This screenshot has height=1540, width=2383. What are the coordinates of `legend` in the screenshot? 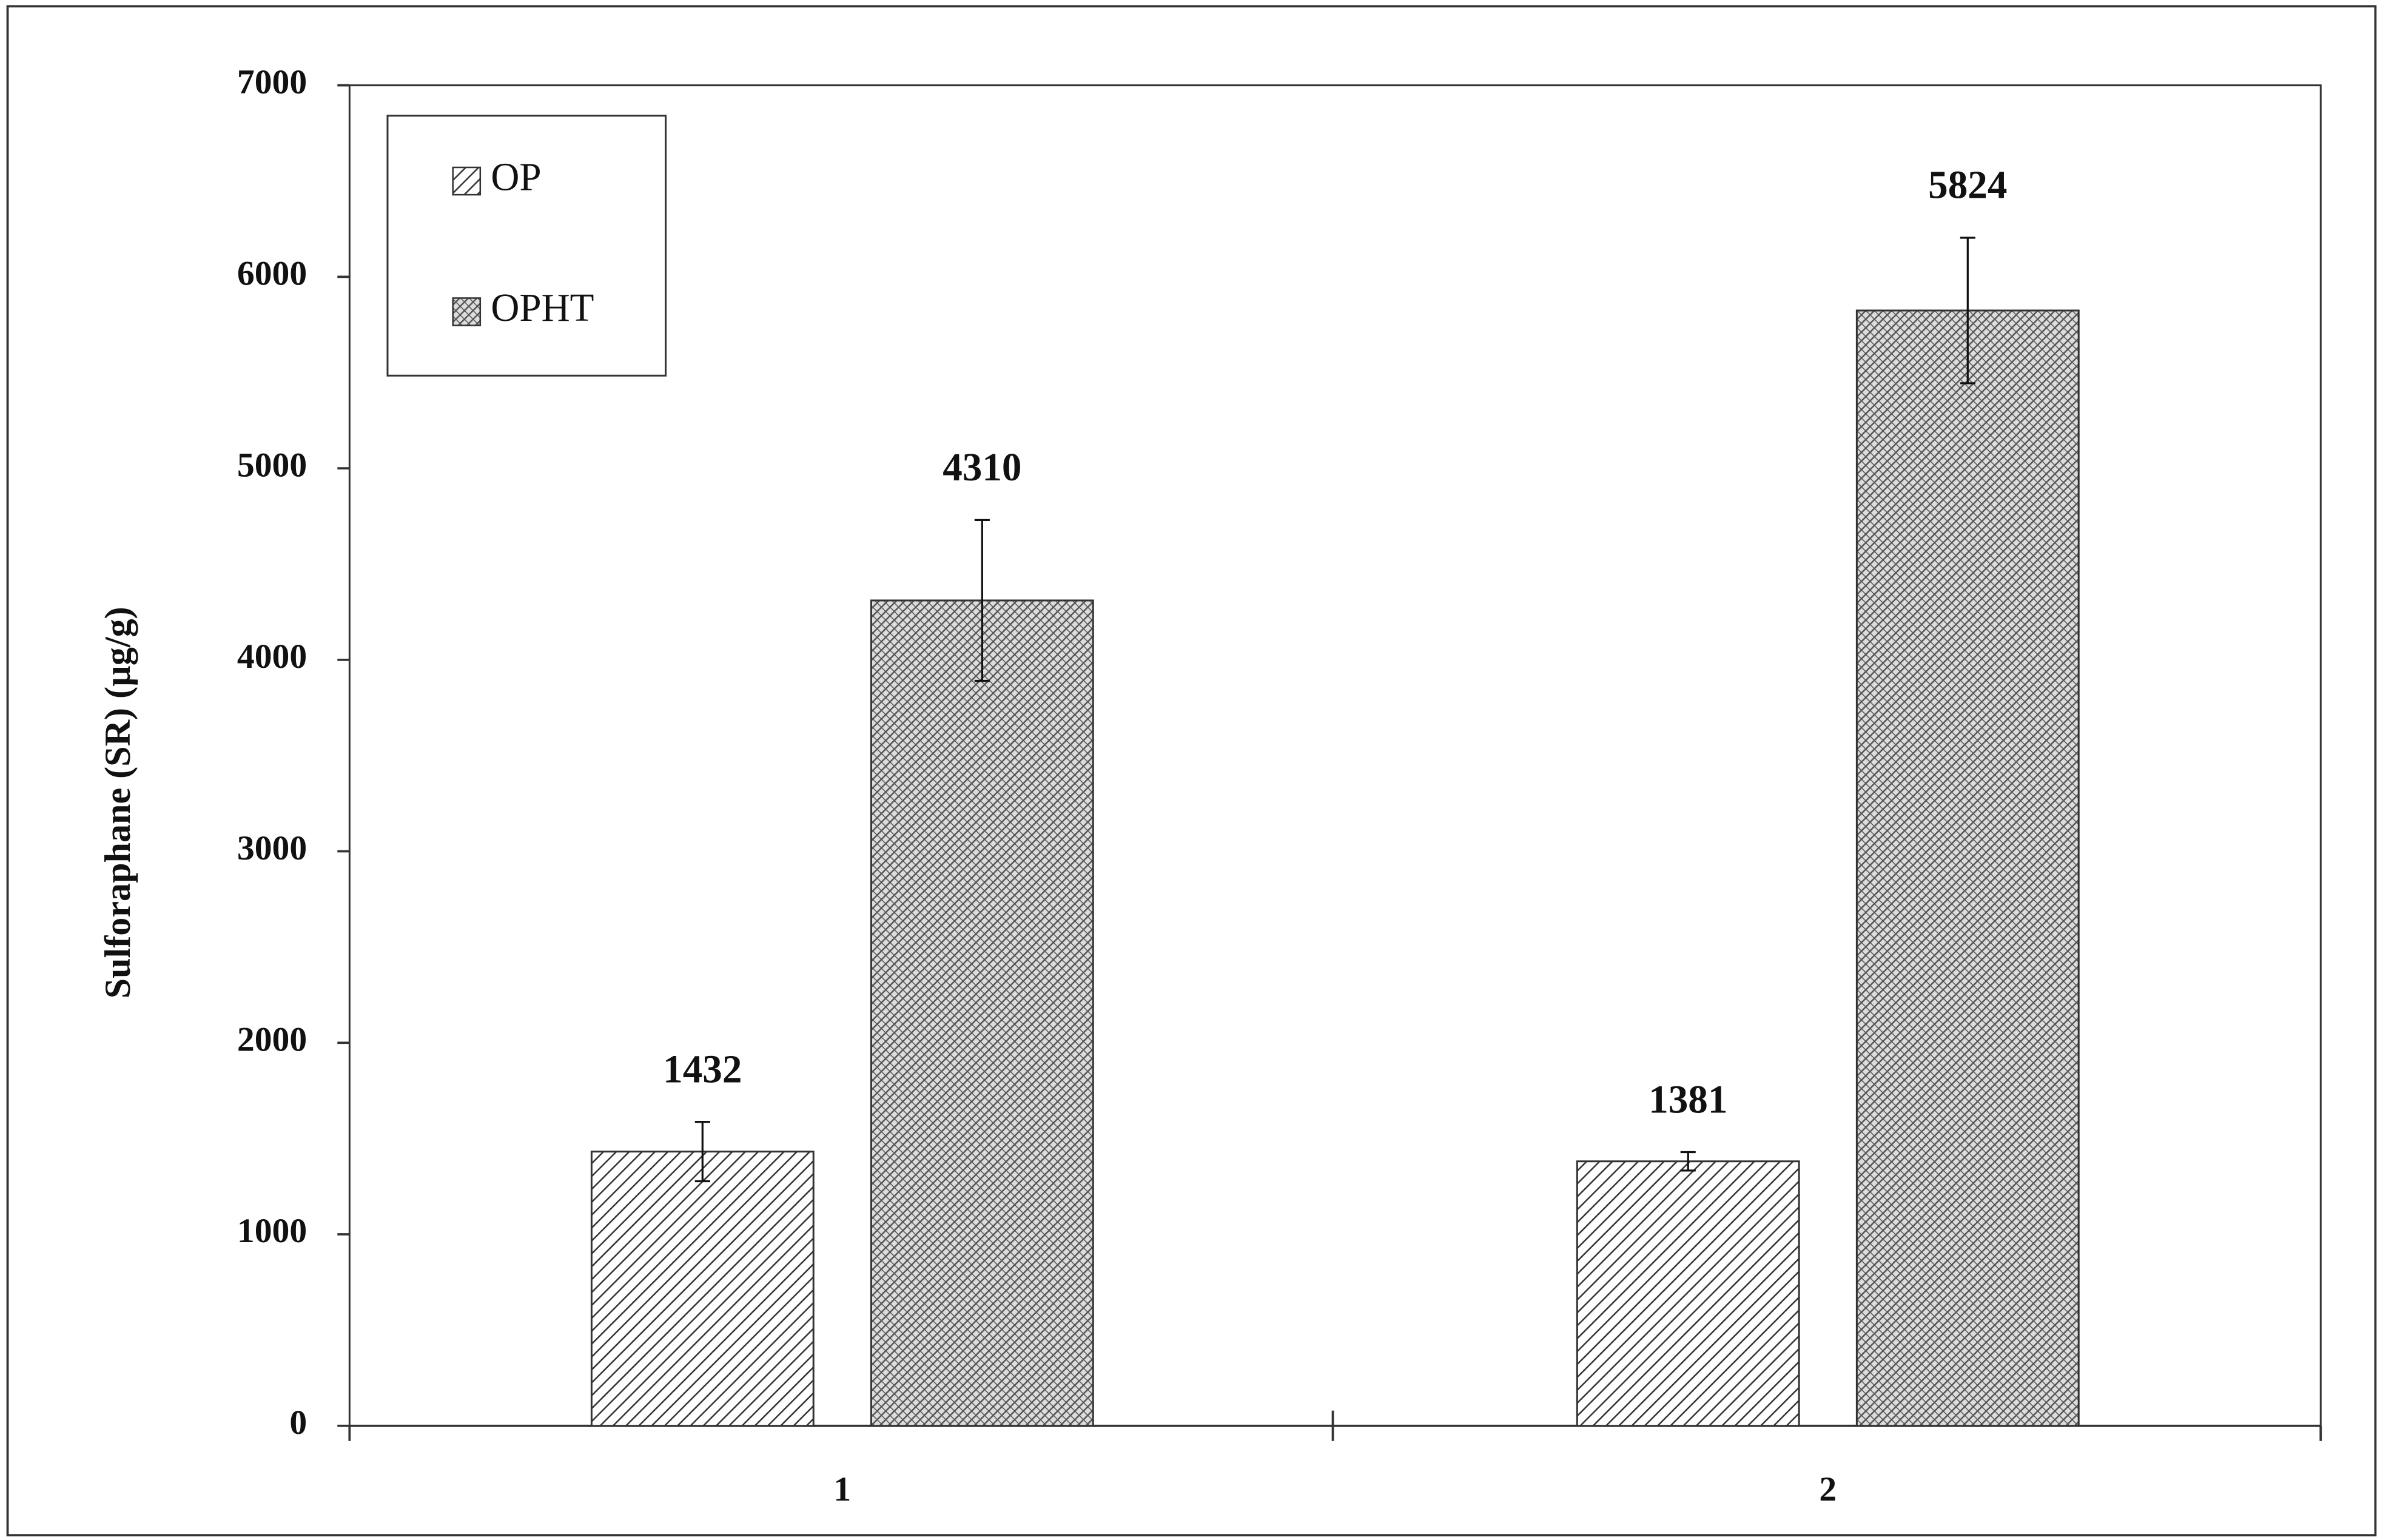 It's located at (526, 246).